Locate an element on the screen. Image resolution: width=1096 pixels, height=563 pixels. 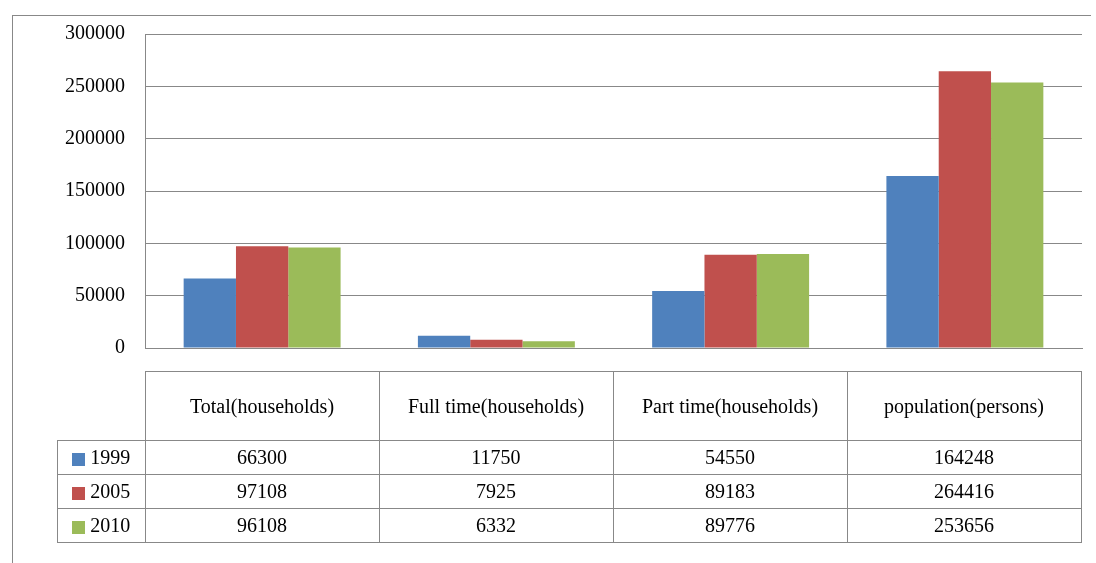
legend-label: 1999 is located at coordinates (101, 457).